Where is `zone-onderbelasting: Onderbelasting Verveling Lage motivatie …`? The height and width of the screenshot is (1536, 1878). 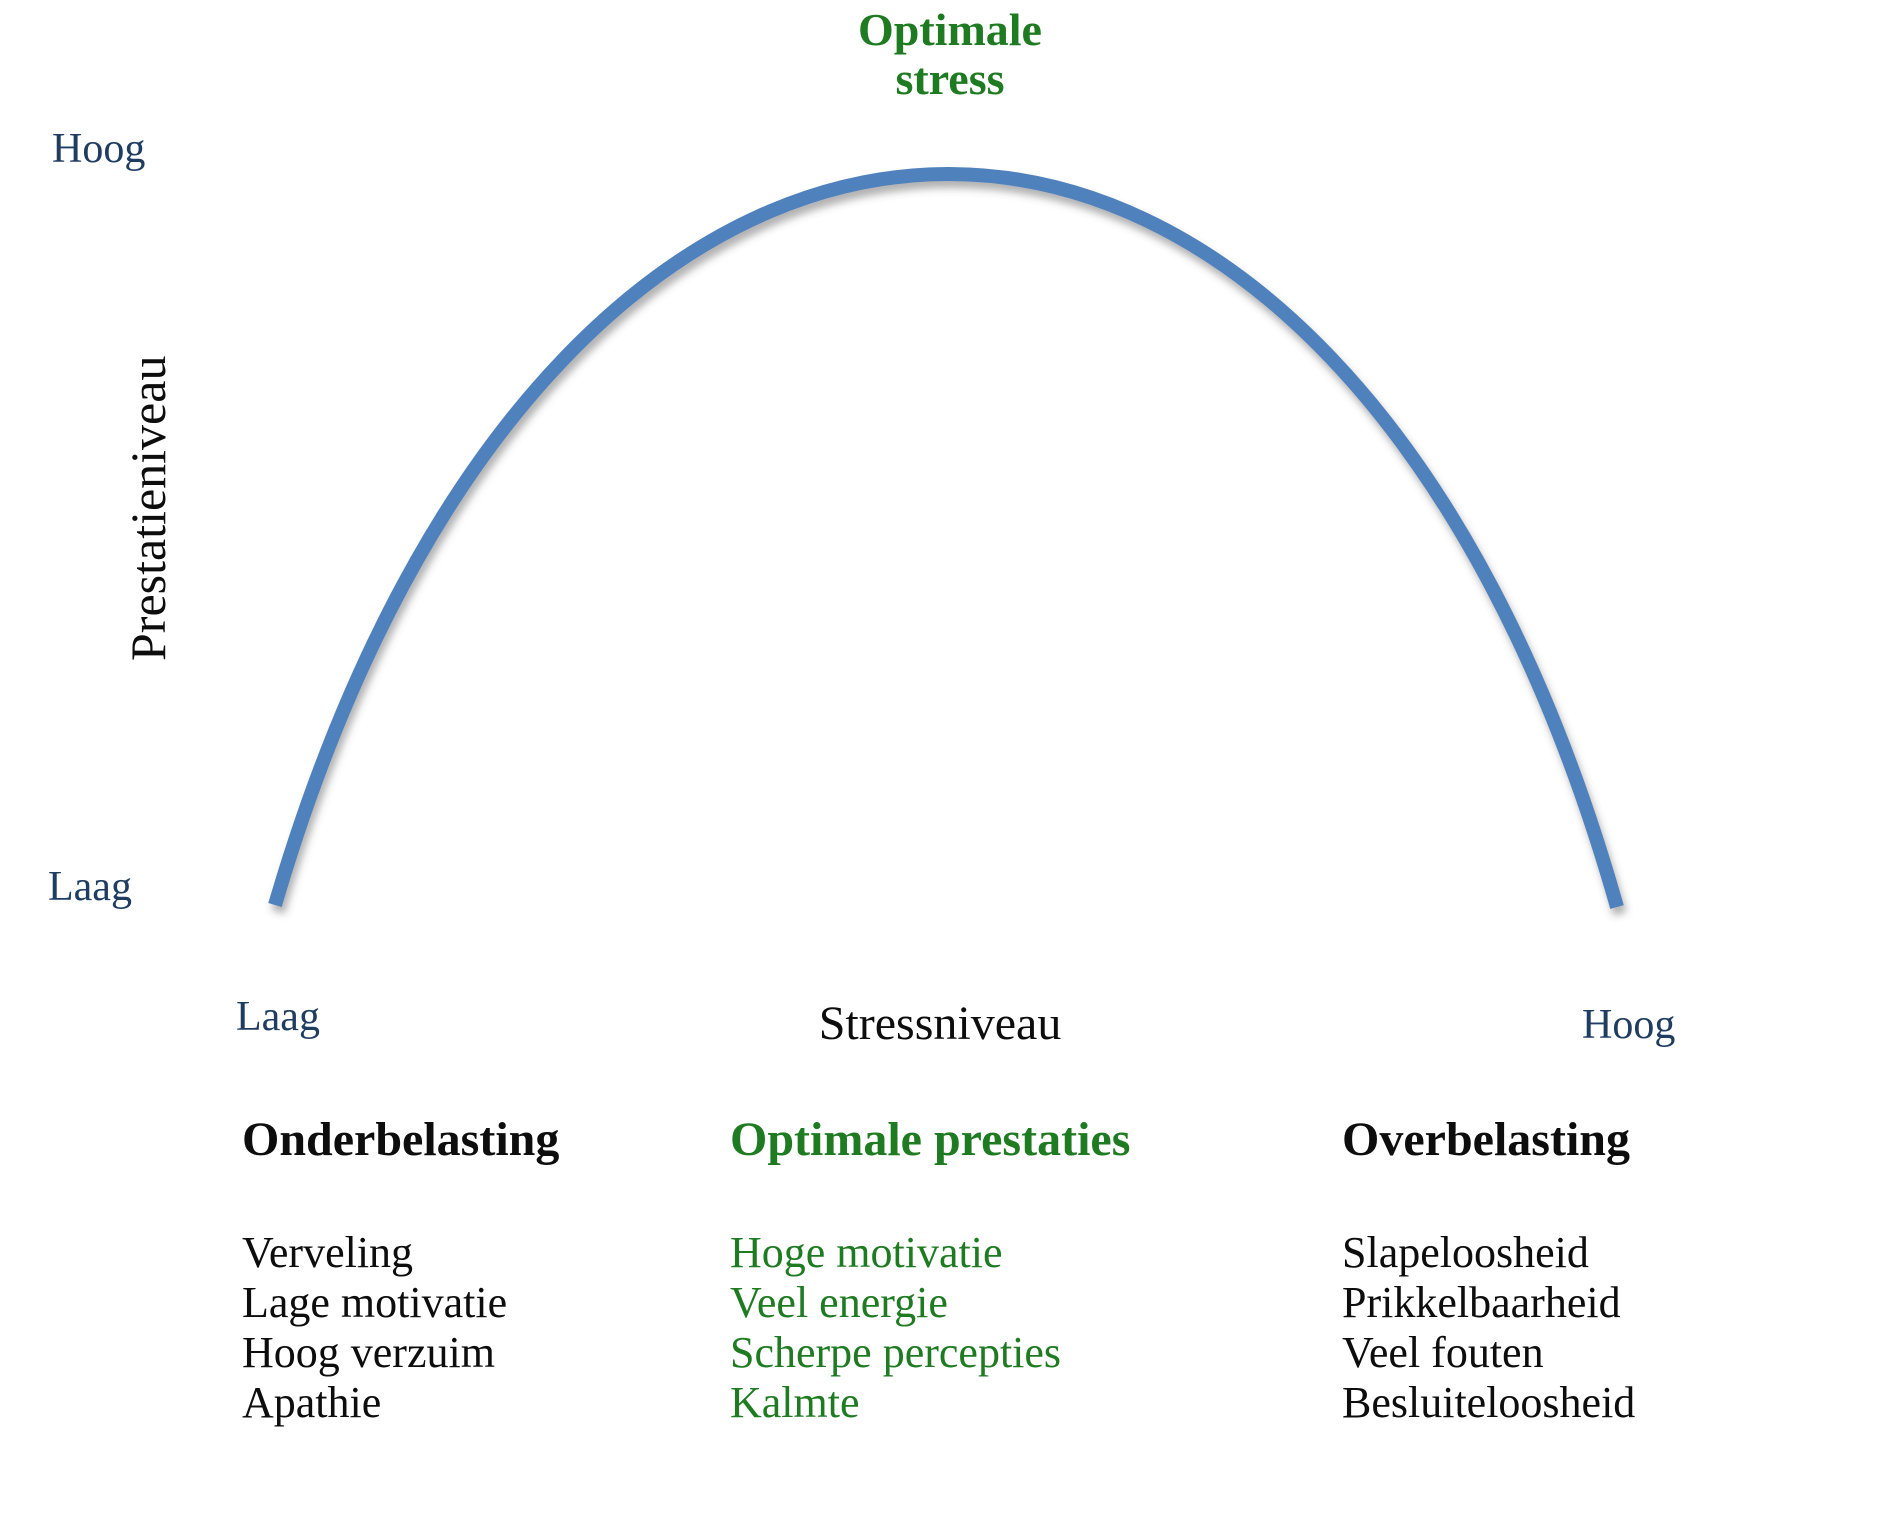
zone-onderbelasting: Onderbelasting Verveling Lage motivatie … is located at coordinates (442, 1270).